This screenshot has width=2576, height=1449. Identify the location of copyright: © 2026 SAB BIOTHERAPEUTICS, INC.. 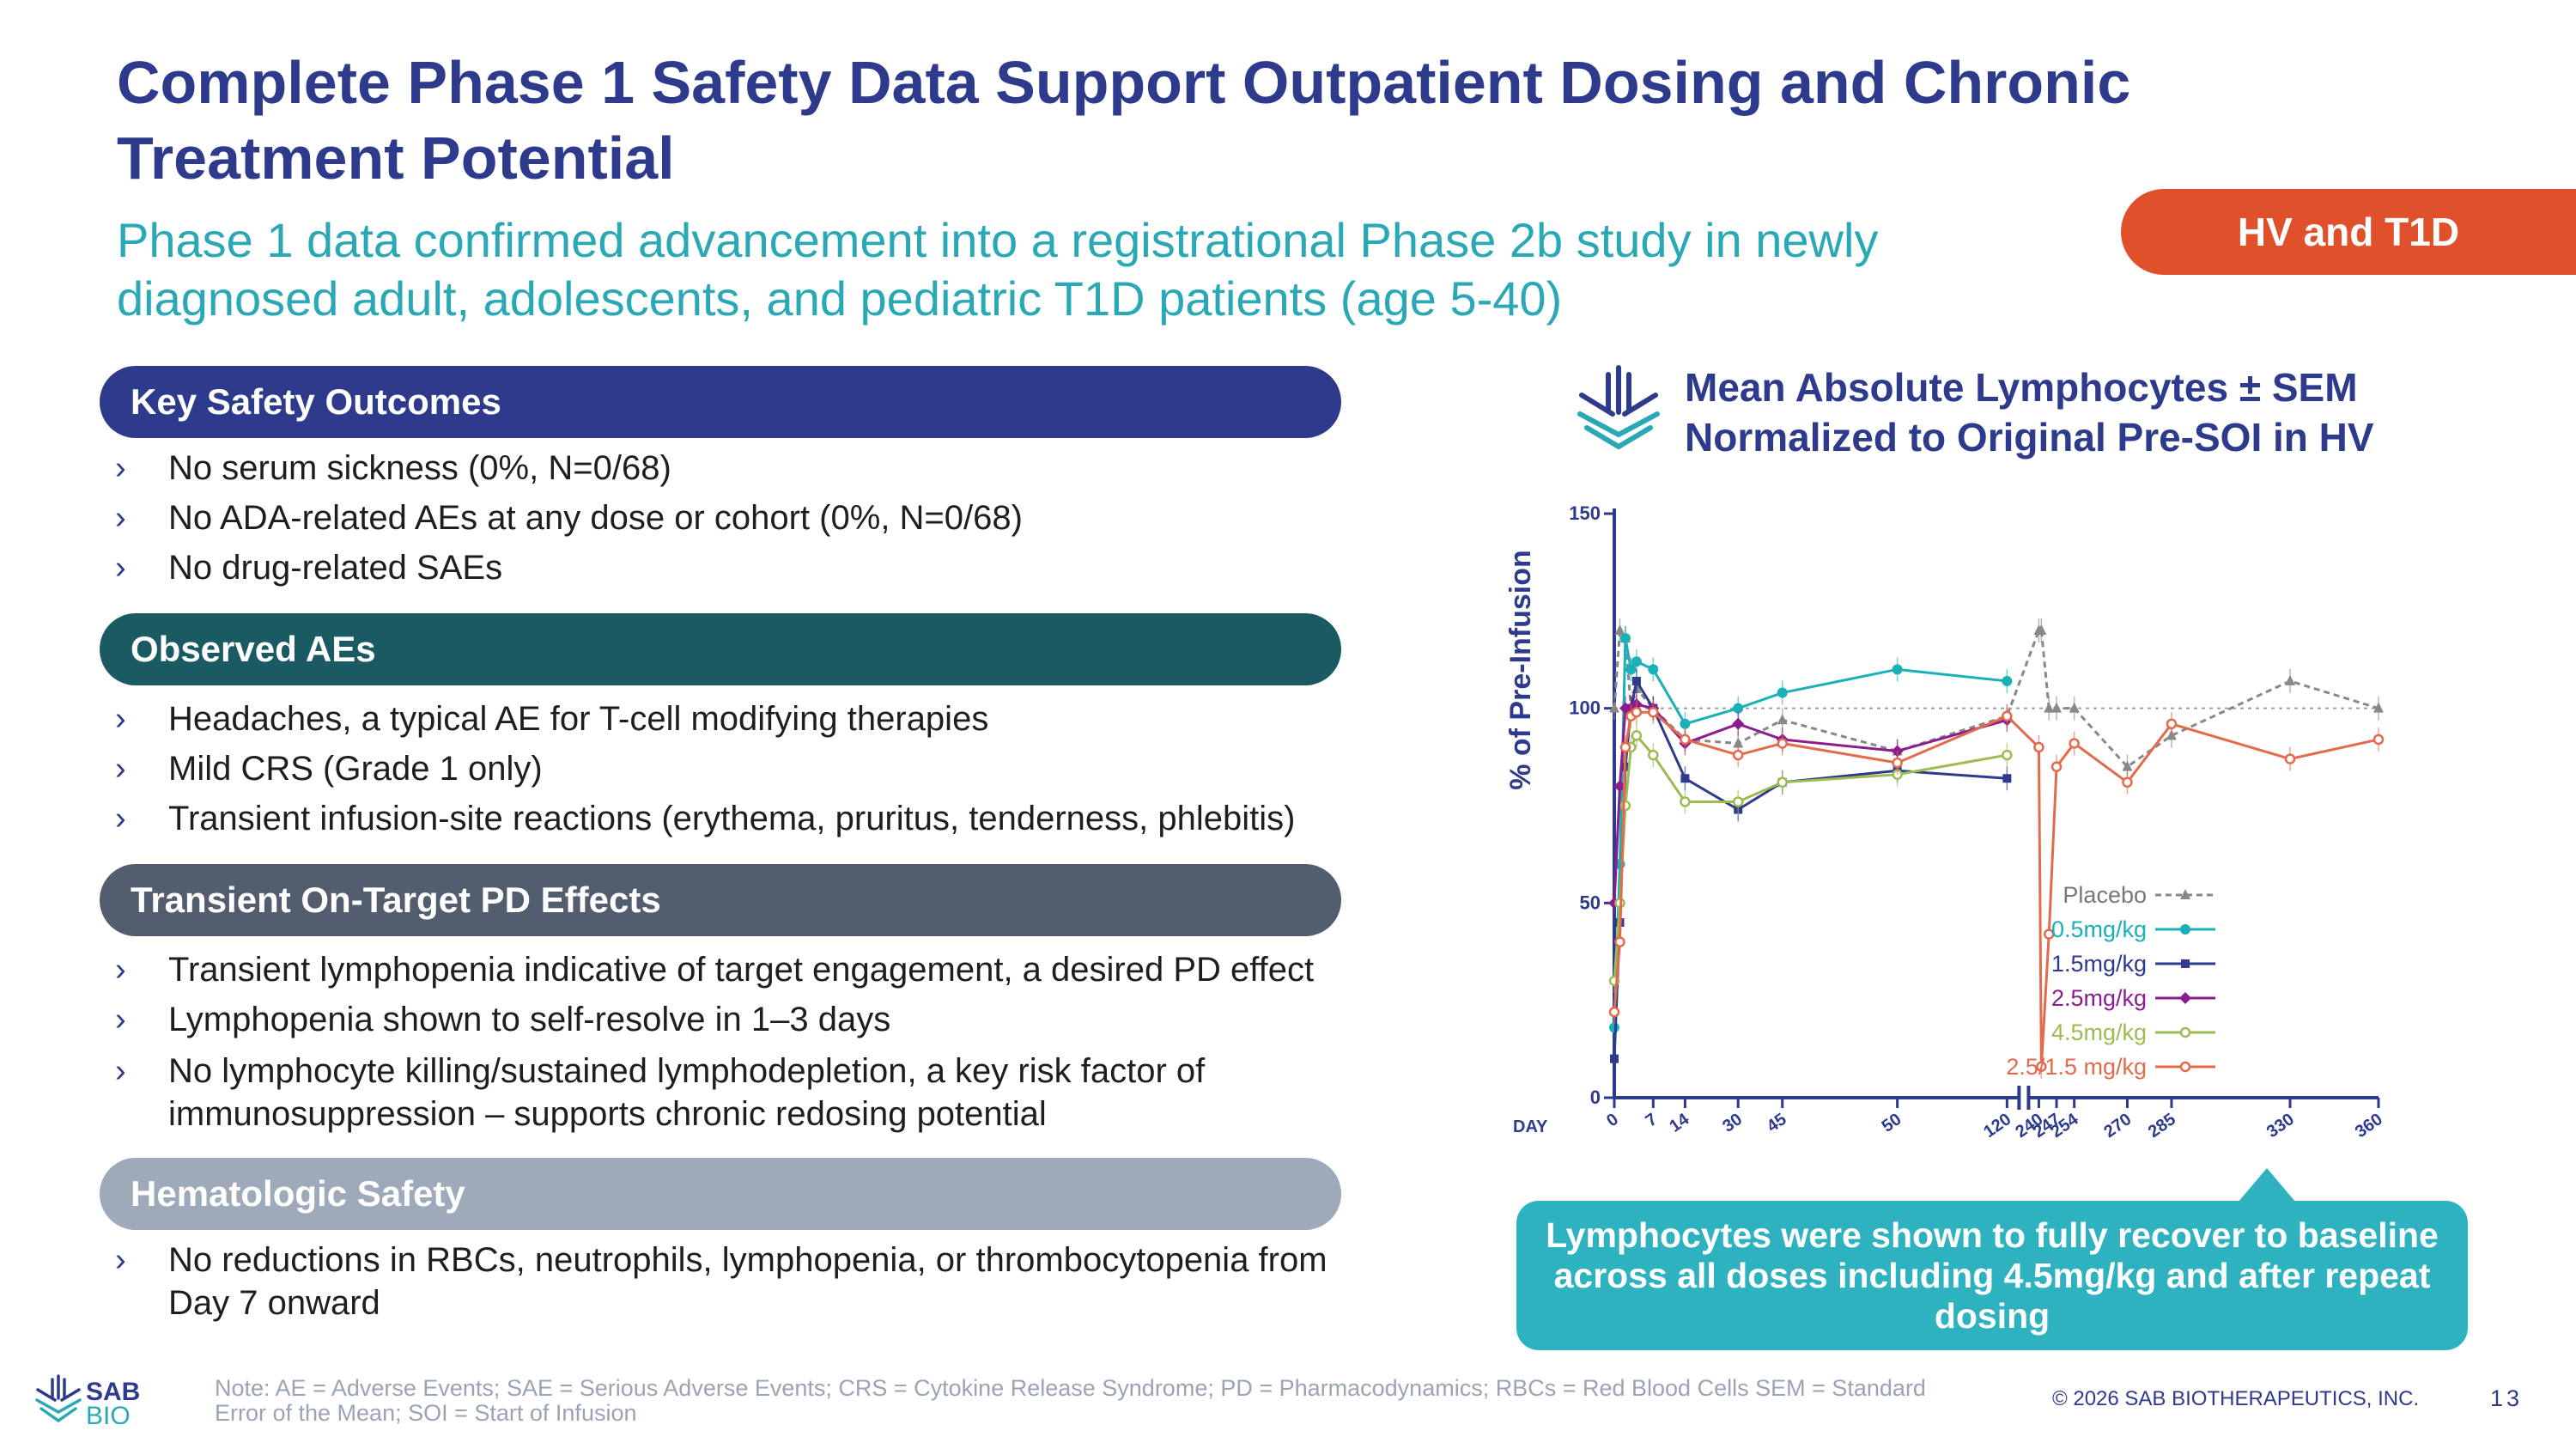
(2236, 1398).